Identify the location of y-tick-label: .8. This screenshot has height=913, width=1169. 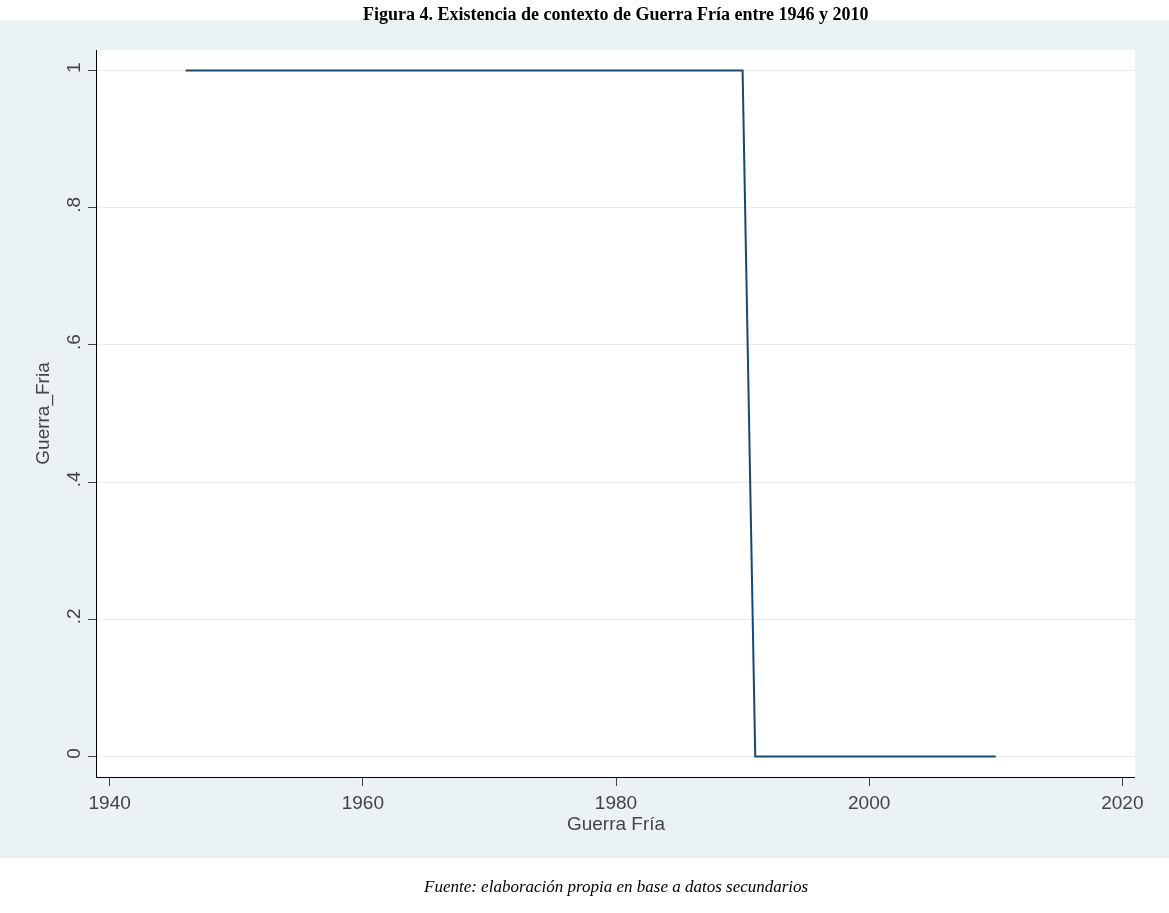
(74, 204).